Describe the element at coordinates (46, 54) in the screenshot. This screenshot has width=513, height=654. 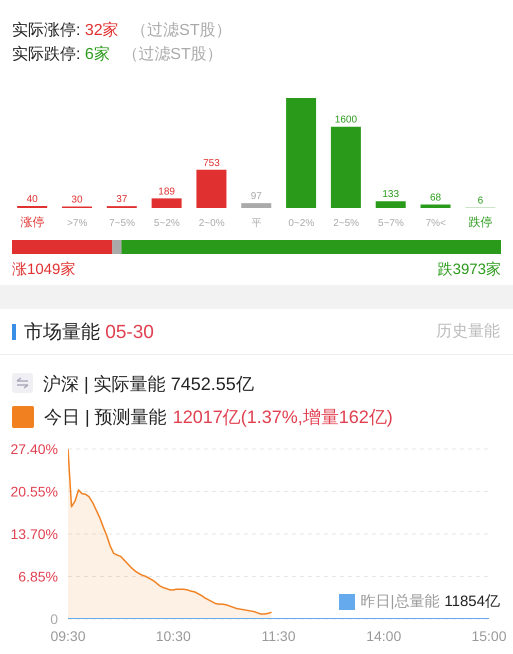
I see `text: 实际跌停:` at that location.